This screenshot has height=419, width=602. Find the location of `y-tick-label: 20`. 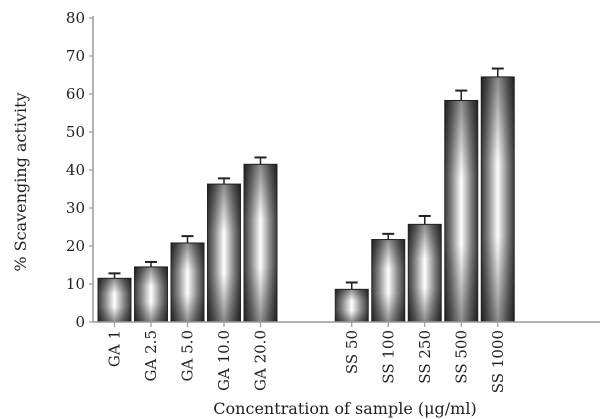

y-tick-label: 20 is located at coordinates (75, 246).